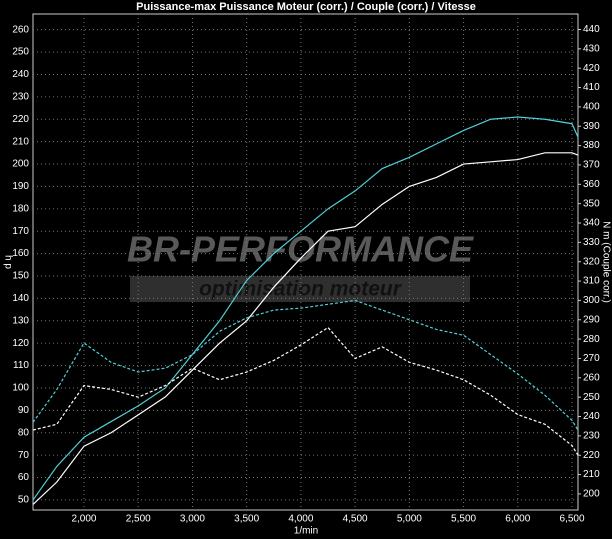 The image size is (612, 539). I want to click on y2-tick-label: 300, so click(591, 300).